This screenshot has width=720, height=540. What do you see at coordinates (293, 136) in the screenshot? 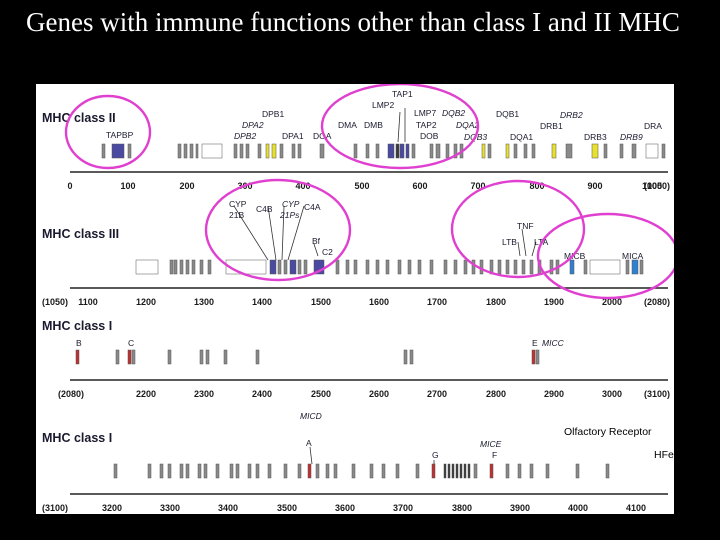
I see `gene-label-dpa1: DPA1` at bounding box center [293, 136].